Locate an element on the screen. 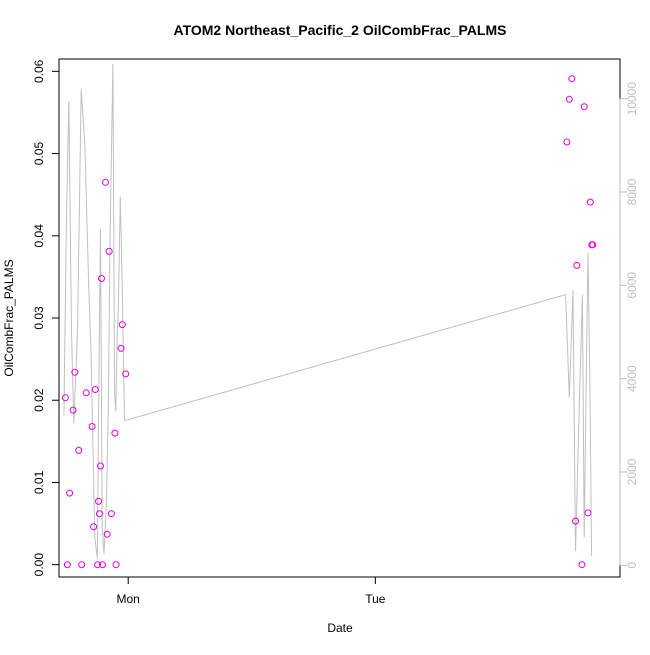  x-axis: Mon Tue is located at coordinates (251, 591).